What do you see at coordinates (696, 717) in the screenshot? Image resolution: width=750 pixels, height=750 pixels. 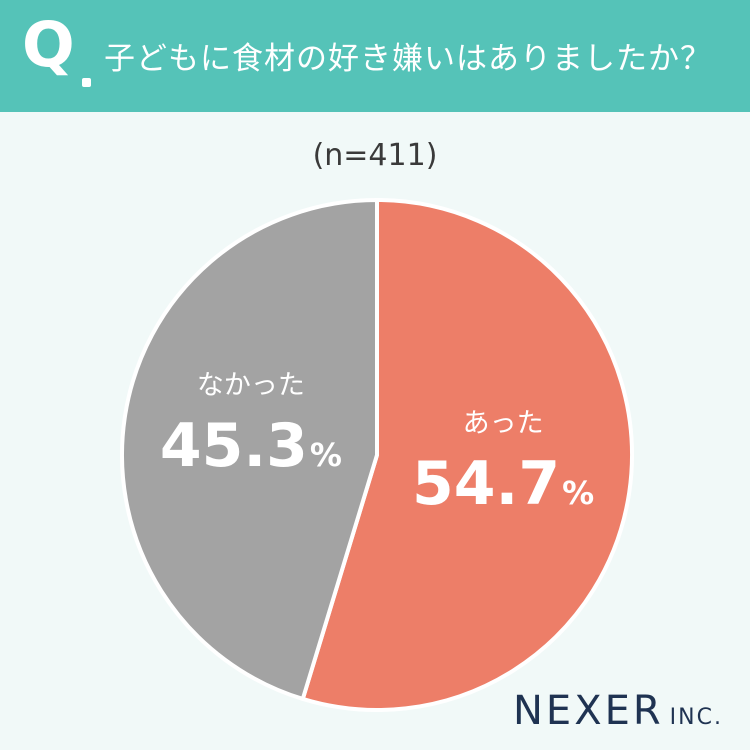 I see `brand-suffix: INC.` at bounding box center [696, 717].